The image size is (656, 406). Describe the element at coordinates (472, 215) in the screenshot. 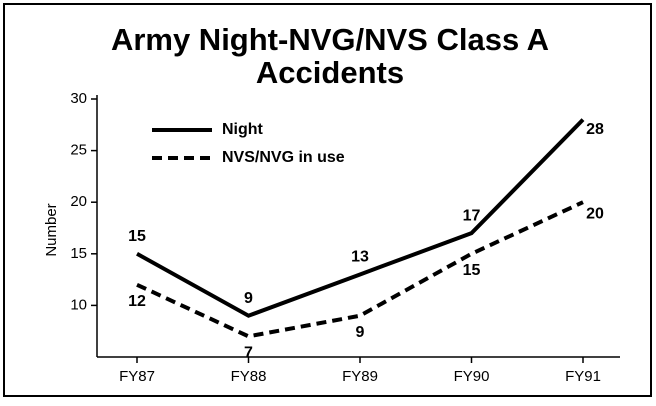

I see `data-label: 17` at that location.